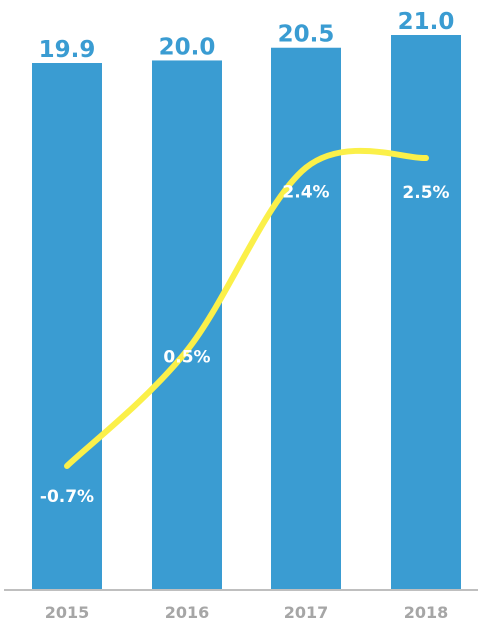 Image resolution: width=480 pixels, height=623 pixels. What do you see at coordinates (425, 193) in the screenshot?
I see `line-value-label-2018: 2.5%` at bounding box center [425, 193].